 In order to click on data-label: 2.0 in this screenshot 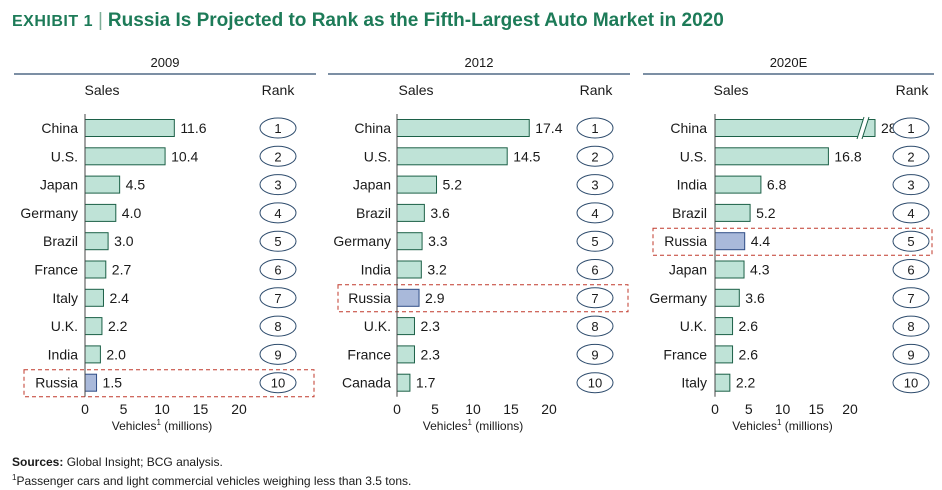, I will do `click(116, 354)`.